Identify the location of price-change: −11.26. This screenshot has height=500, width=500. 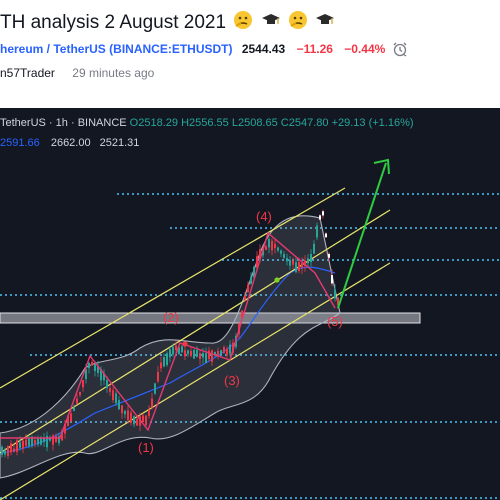
(314, 49).